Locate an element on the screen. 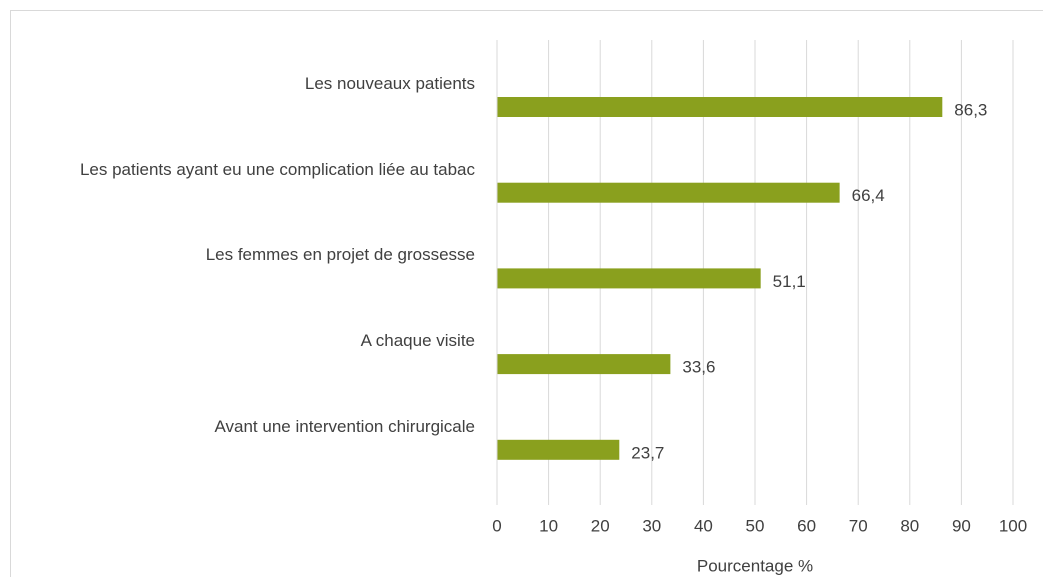 The height and width of the screenshot is (577, 1043). x-tick-label: 50 is located at coordinates (755, 525).